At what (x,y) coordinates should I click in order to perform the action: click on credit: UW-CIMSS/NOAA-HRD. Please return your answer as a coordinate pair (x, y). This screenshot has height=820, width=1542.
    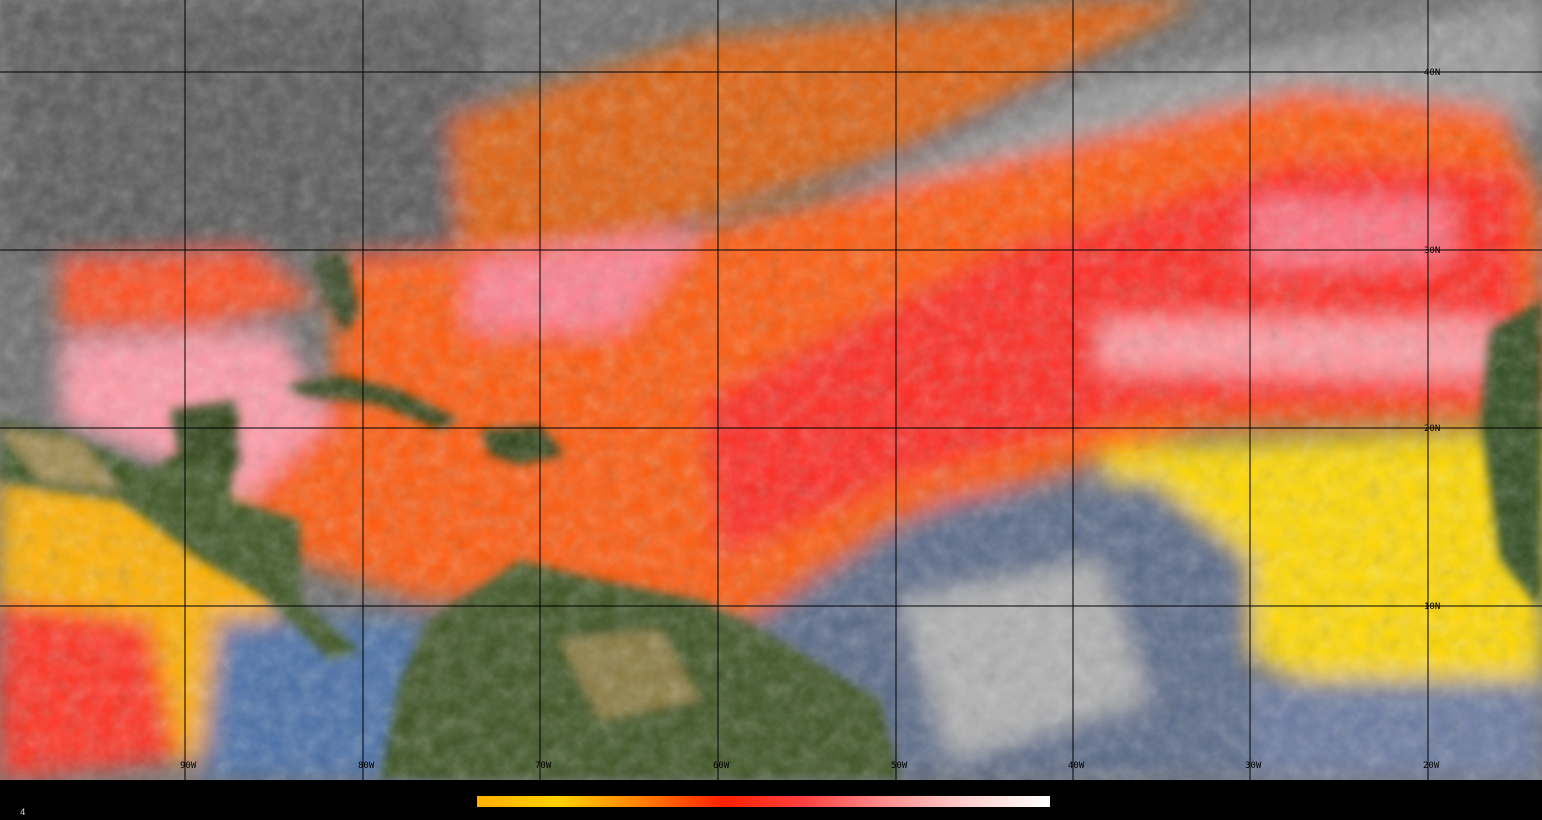
    Looking at the image, I should click on (987, 813).